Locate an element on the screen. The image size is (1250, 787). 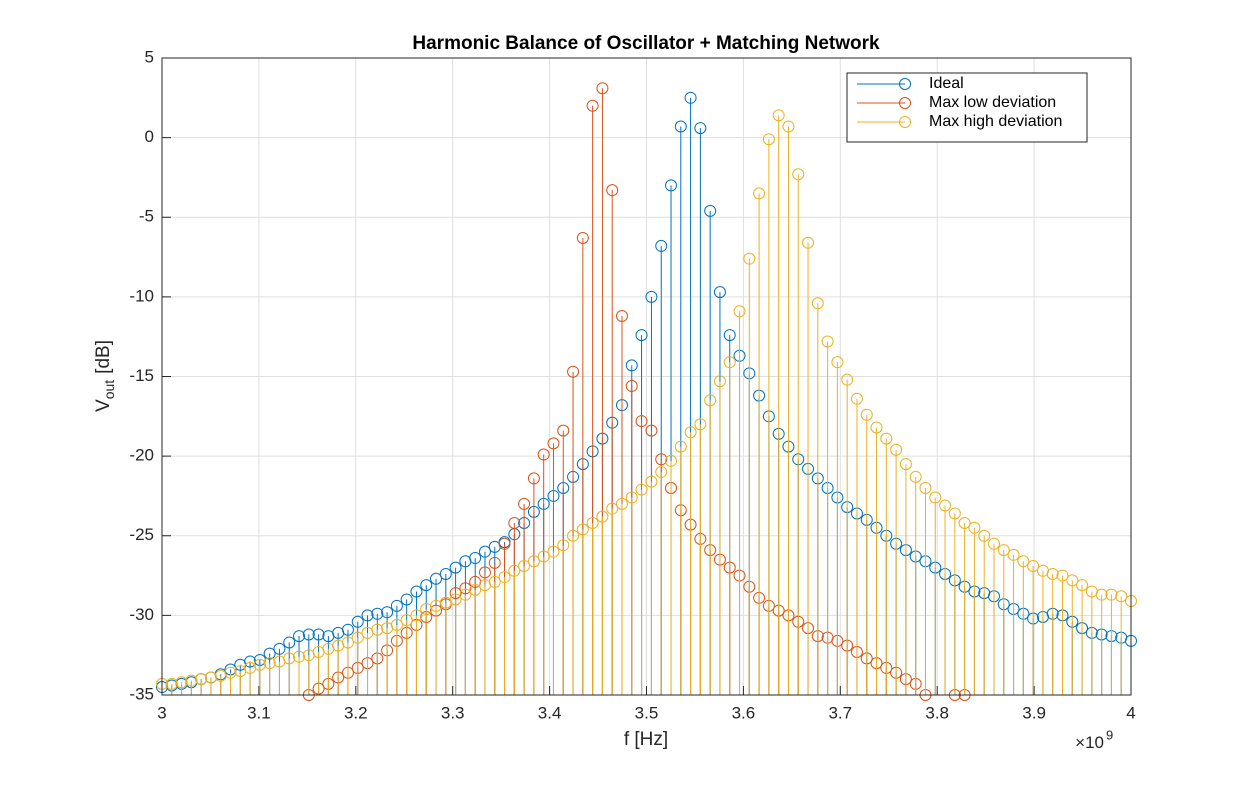
x-multiplier: ×10 is located at coordinates (1089, 742).